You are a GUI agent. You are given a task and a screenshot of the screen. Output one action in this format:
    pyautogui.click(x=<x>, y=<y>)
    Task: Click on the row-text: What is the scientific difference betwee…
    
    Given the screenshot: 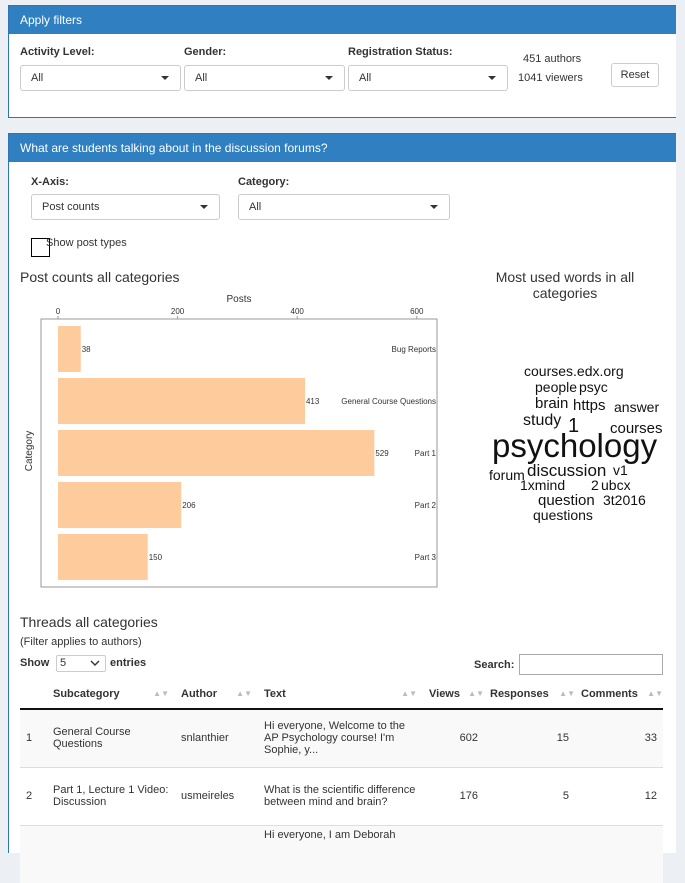 What is the action you would take?
    pyautogui.click(x=340, y=795)
    